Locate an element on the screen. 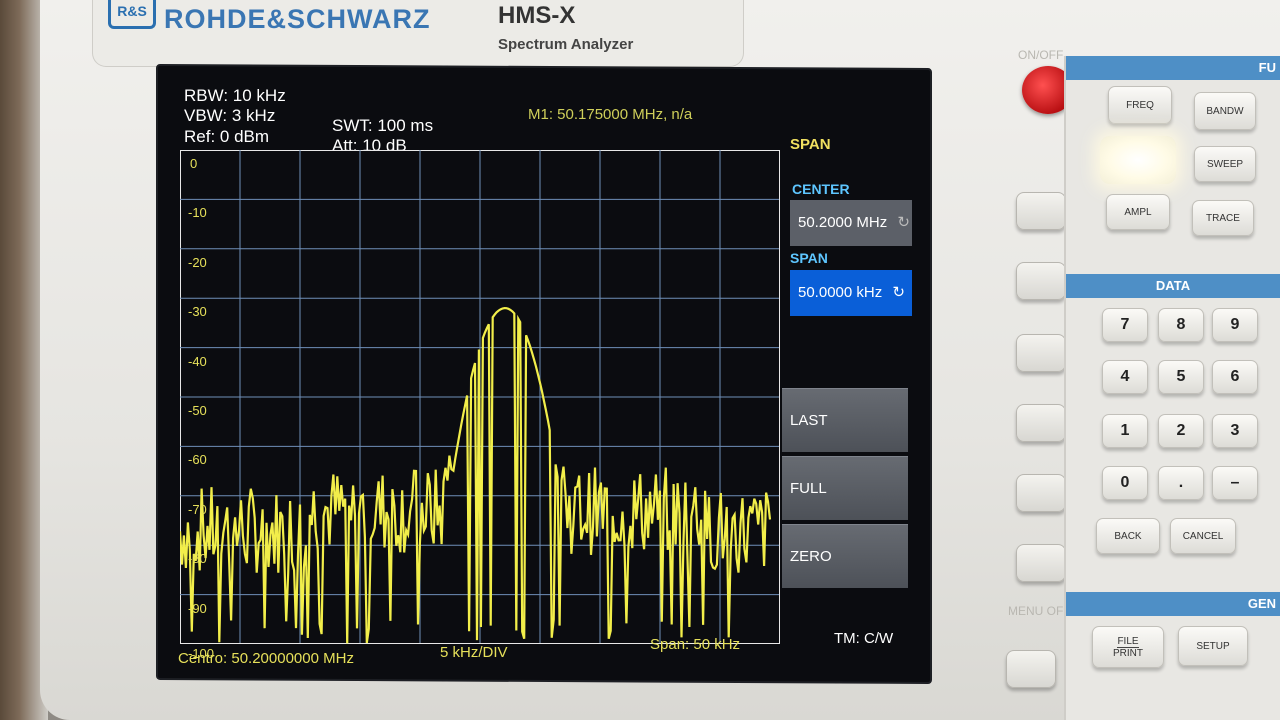 Image resolution: width=1280 pixels, height=720 pixels. digit-key: 9 is located at coordinates (1235, 325).